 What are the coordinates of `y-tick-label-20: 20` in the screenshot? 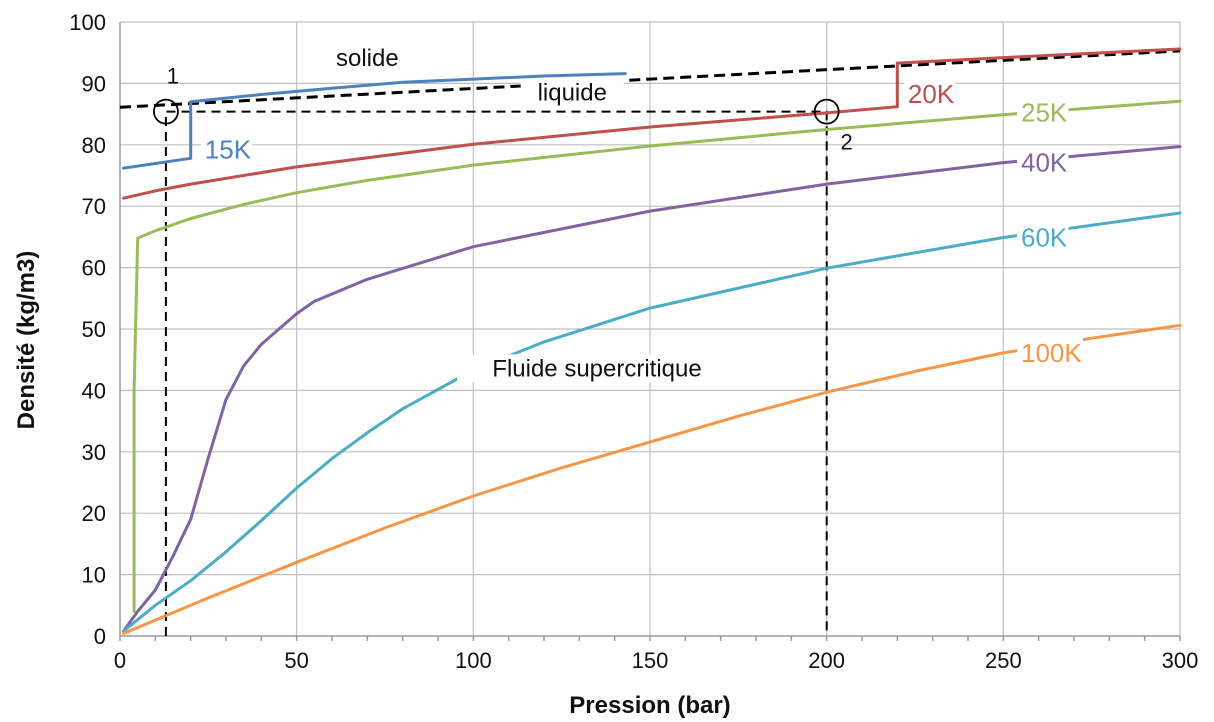 It's located at (94, 513).